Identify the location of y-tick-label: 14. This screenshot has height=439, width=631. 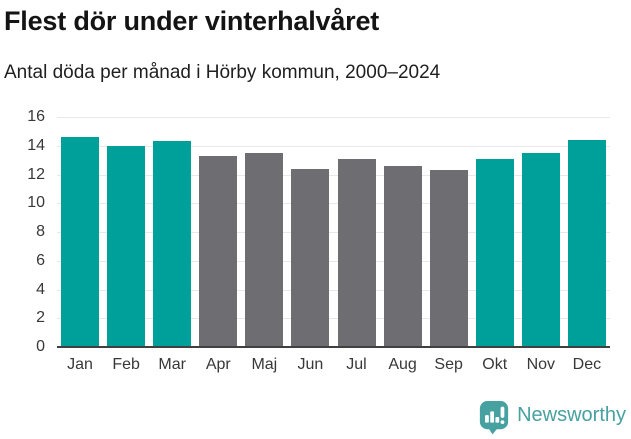
(36, 145).